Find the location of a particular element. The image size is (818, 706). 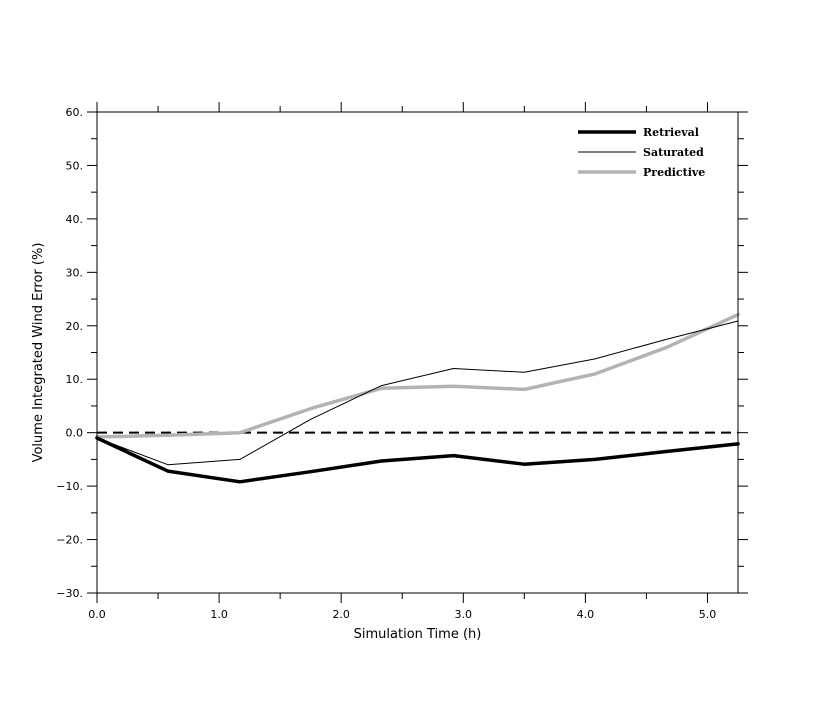

y-tick-label: −20. is located at coordinates (69, 540).